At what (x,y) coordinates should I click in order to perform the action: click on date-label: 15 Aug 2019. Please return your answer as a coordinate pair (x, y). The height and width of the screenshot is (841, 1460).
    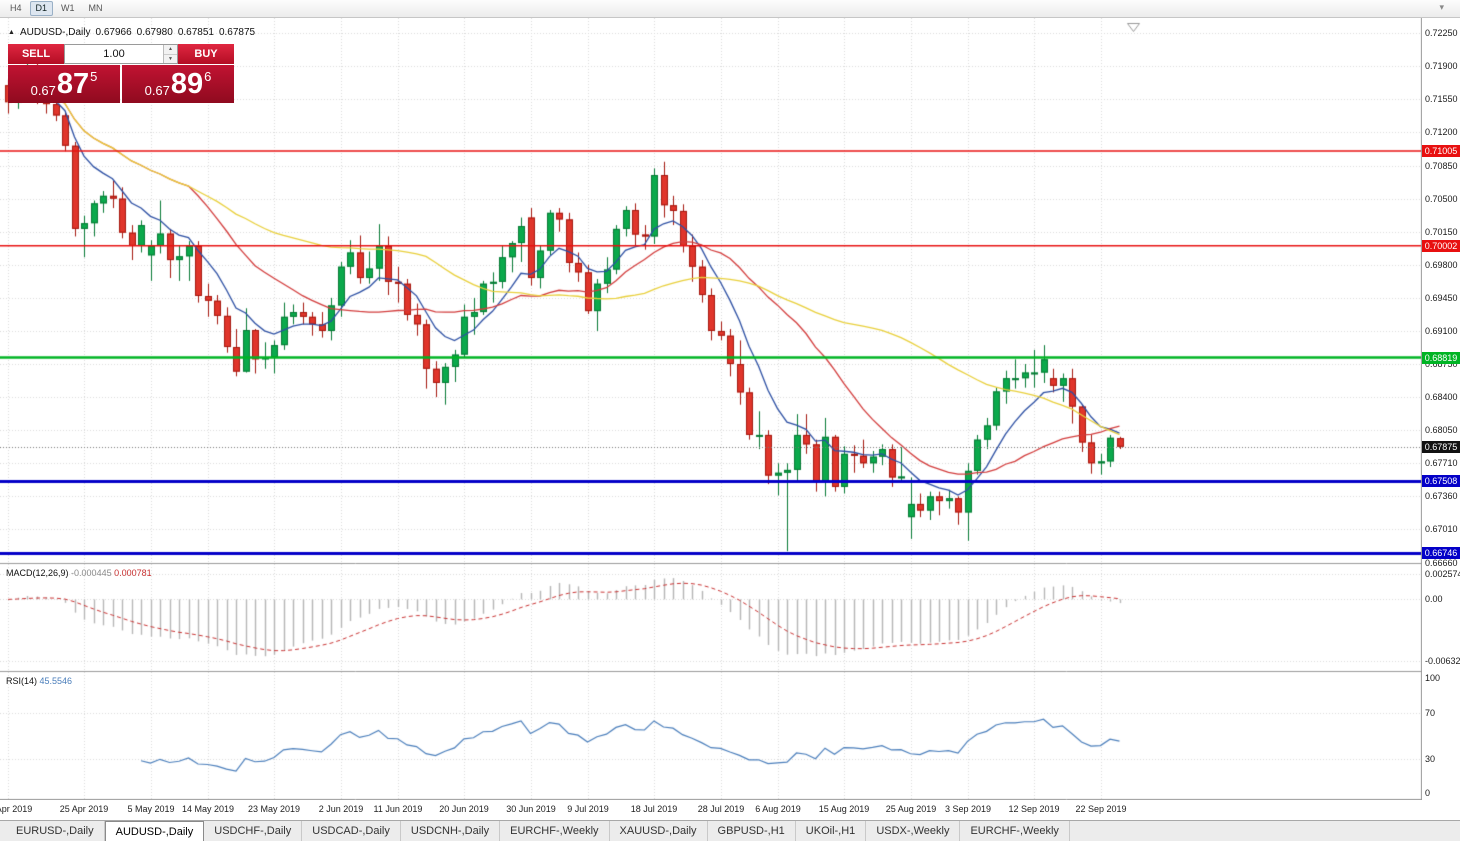
    Looking at the image, I should click on (844, 809).